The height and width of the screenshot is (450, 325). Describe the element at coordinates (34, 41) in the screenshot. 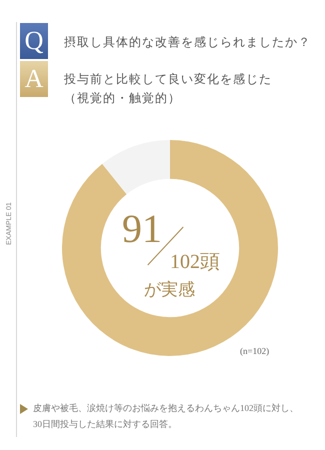

I see `text: Q` at that location.